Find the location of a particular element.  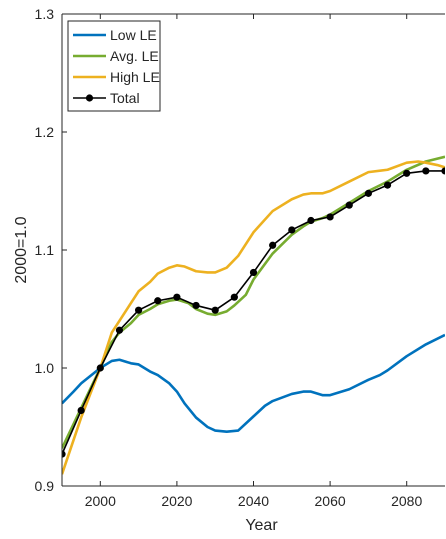

legend-label: Total is located at coordinates (125, 98).